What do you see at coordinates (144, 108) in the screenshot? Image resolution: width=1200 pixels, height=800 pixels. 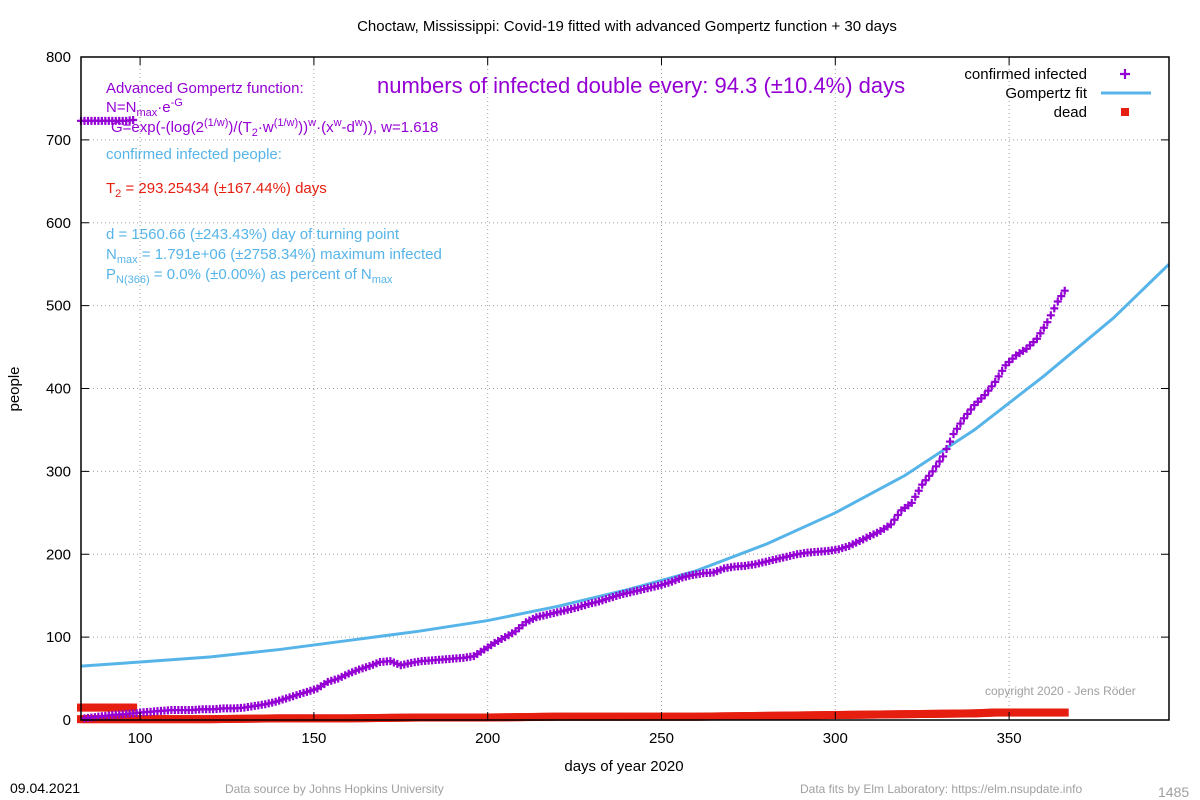 I see `formula-n: N=Nmax·e-G` at bounding box center [144, 108].